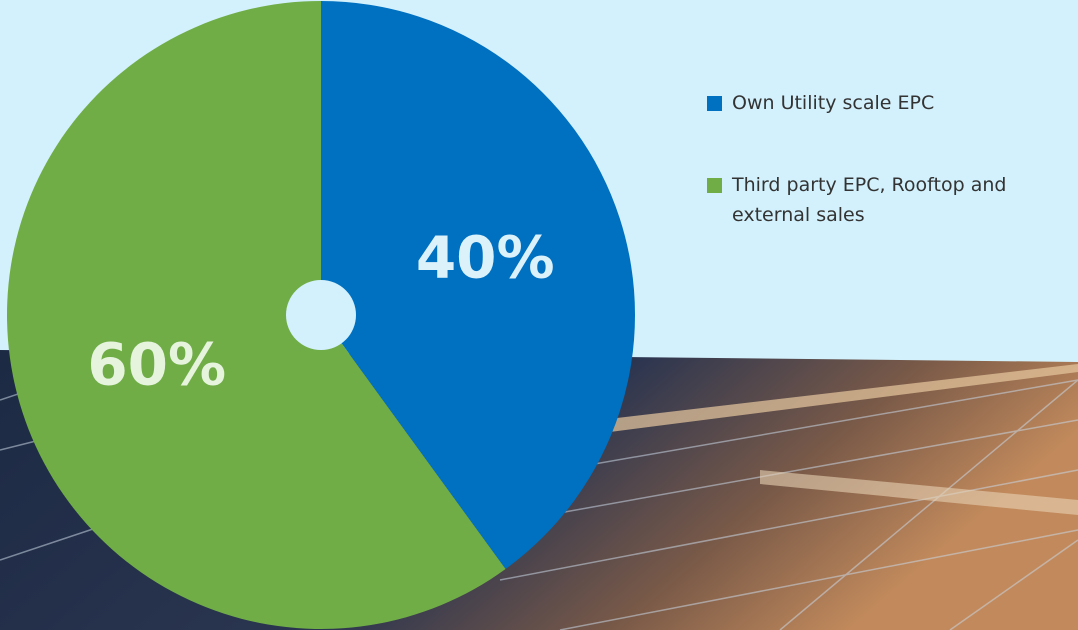 The height and width of the screenshot is (630, 1078). I want to click on legend-label: Own Utility scale EPC, so click(833, 103).